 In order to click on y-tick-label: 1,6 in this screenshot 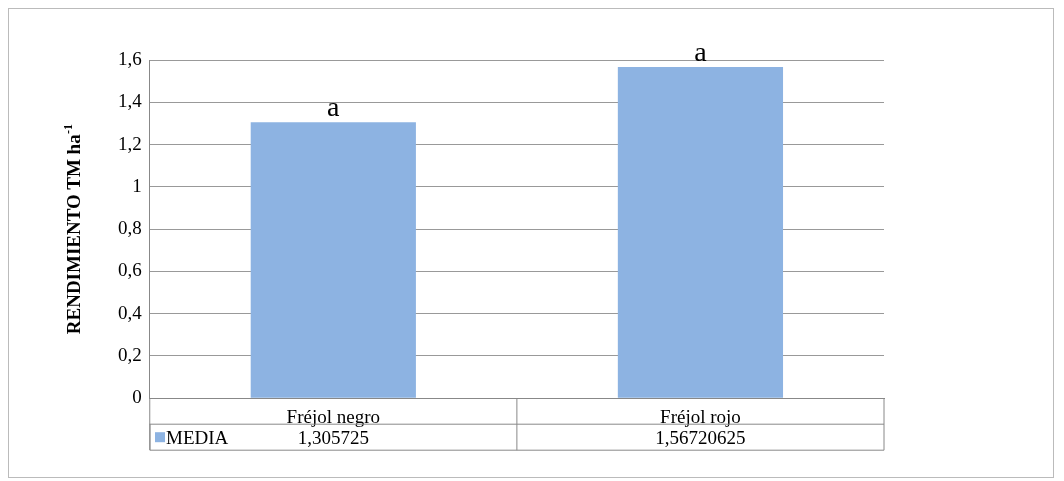, I will do `click(130, 58)`.